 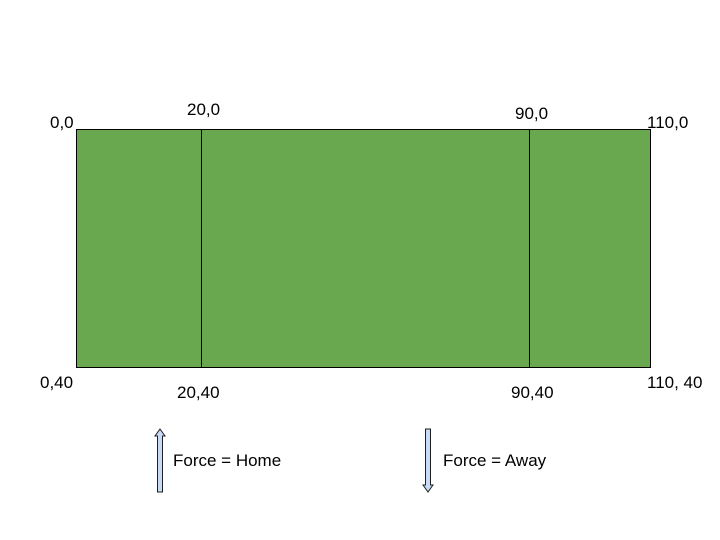 What do you see at coordinates (201, 248) in the screenshot?
I see `zone-line-left` at bounding box center [201, 248].